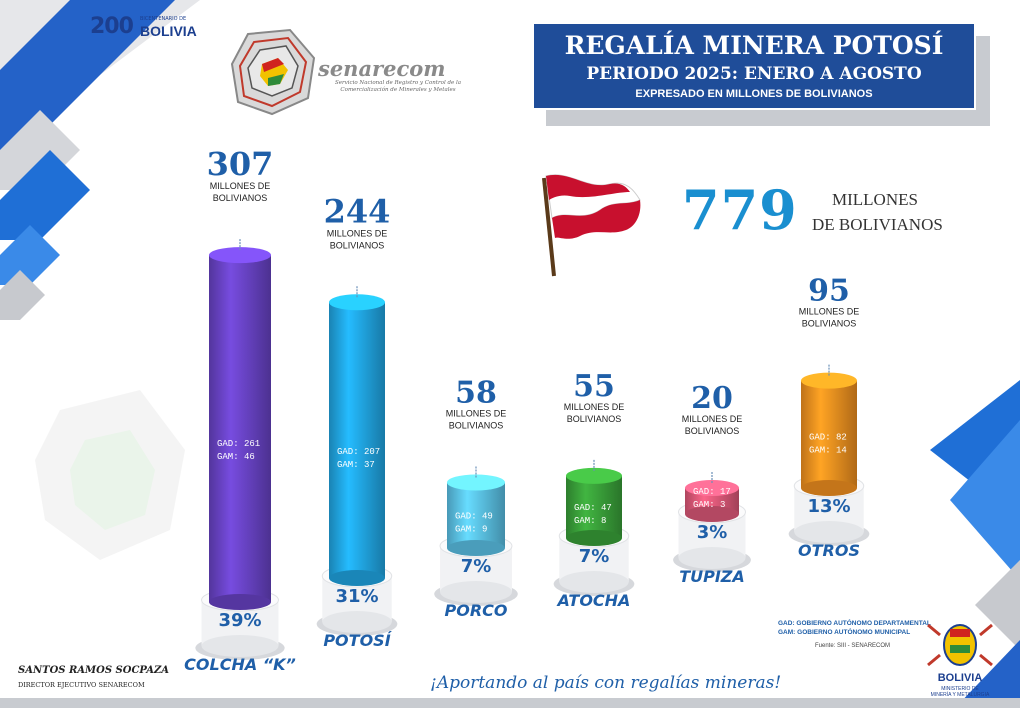 Image resolution: width=1020 pixels, height=708 pixels. What do you see at coordinates (240, 164) in the screenshot?
I see `bar-value-label: 307` at bounding box center [240, 164].